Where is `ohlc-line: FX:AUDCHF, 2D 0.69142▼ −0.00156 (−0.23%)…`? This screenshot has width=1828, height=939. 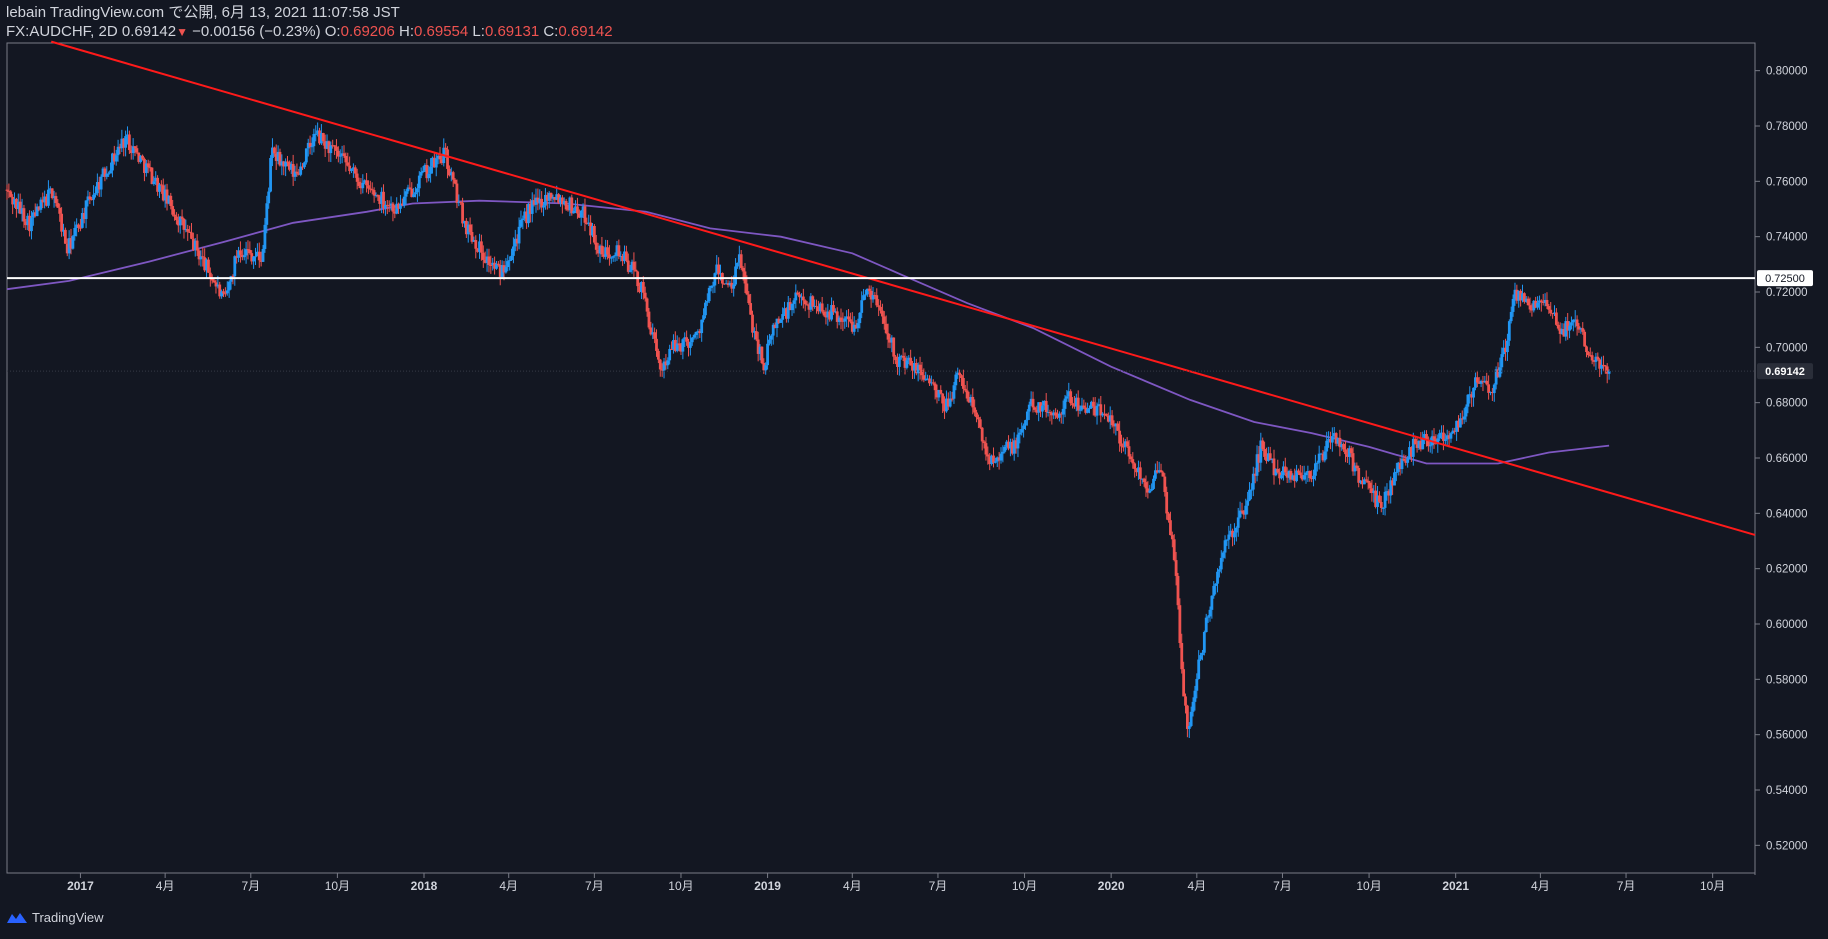
ohlc-line: FX:AUDCHF, 2D 0.69142▼ −0.00156 (−0.23%)… is located at coordinates (309, 32).